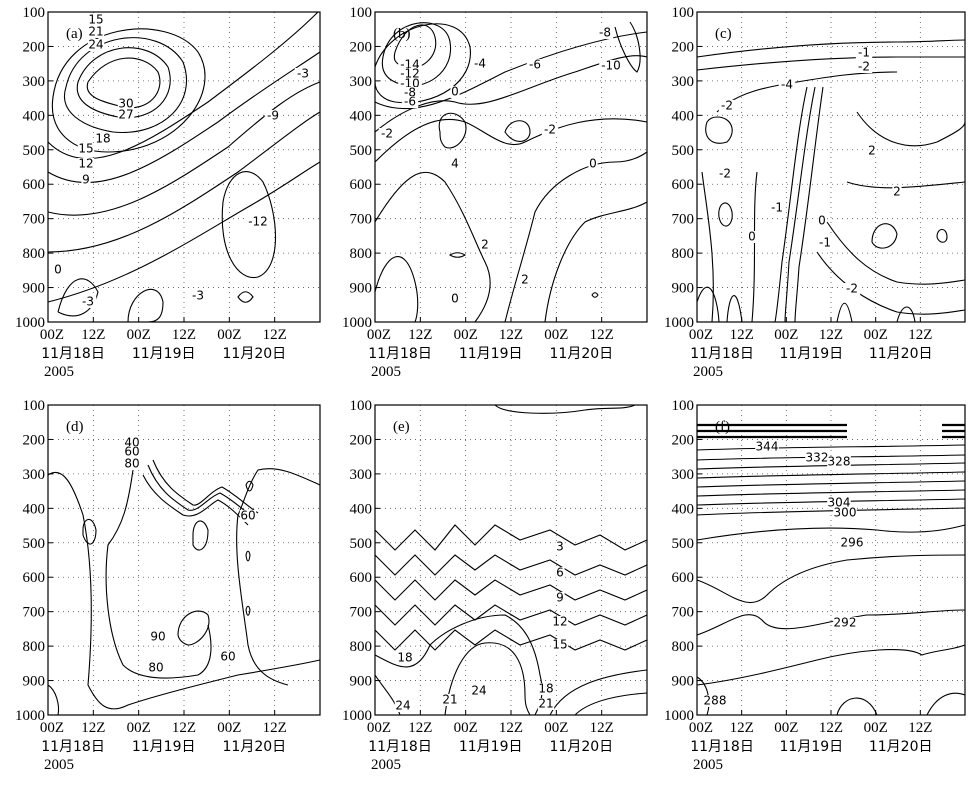  I want to click on contour-label: 27, so click(126, 115).